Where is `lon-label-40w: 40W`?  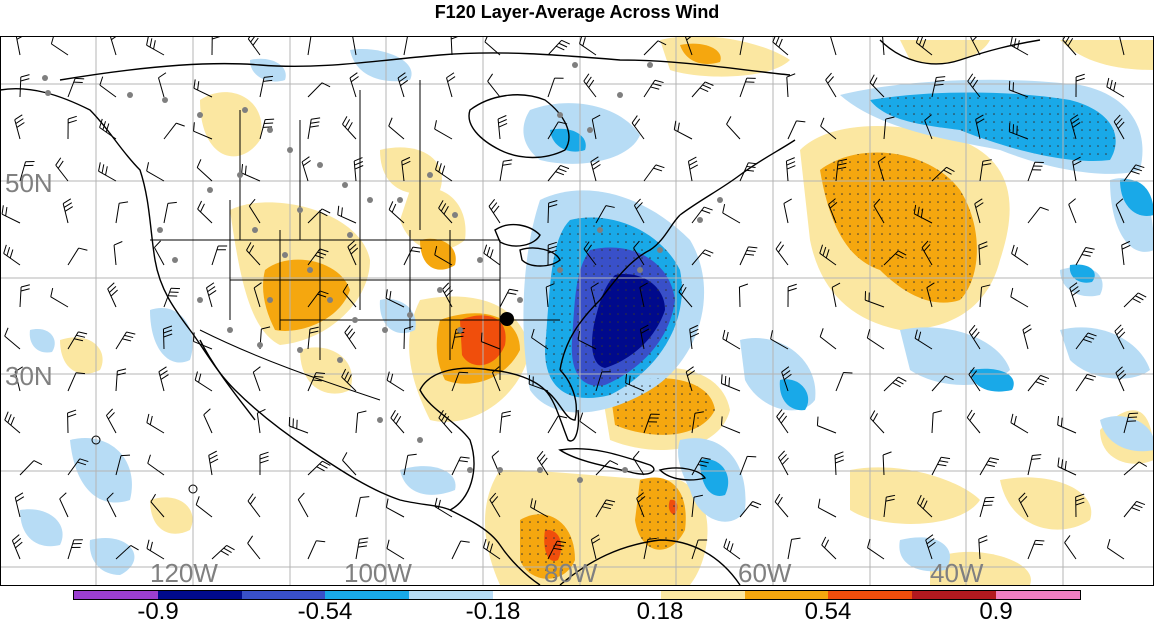
lon-label-40w: 40W is located at coordinates (957, 573).